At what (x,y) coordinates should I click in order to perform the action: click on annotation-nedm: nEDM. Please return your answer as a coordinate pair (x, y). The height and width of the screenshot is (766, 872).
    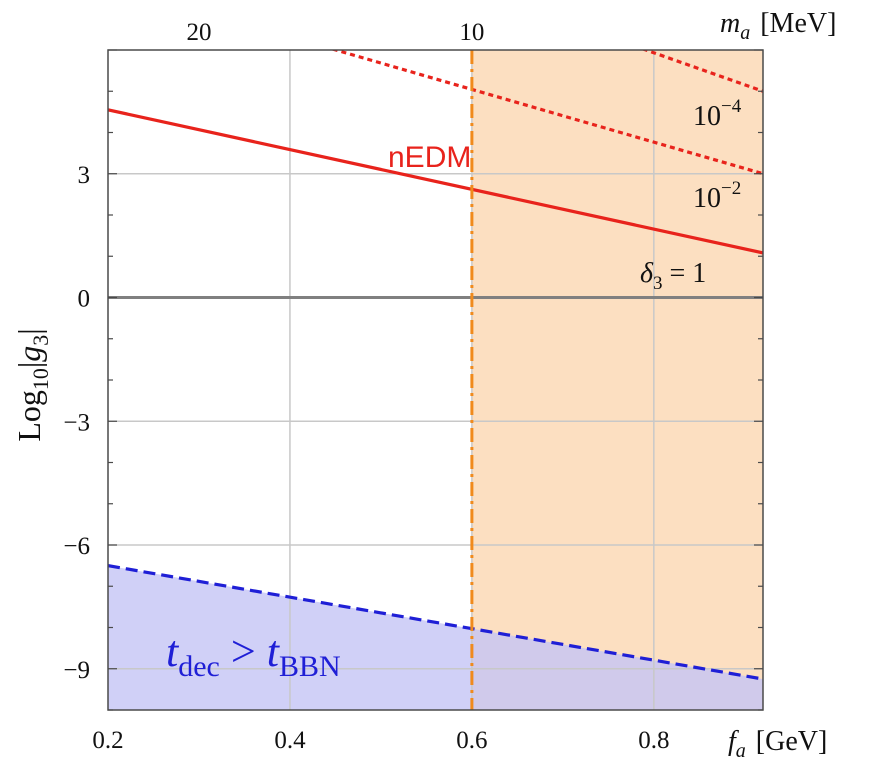
    Looking at the image, I should click on (429, 157).